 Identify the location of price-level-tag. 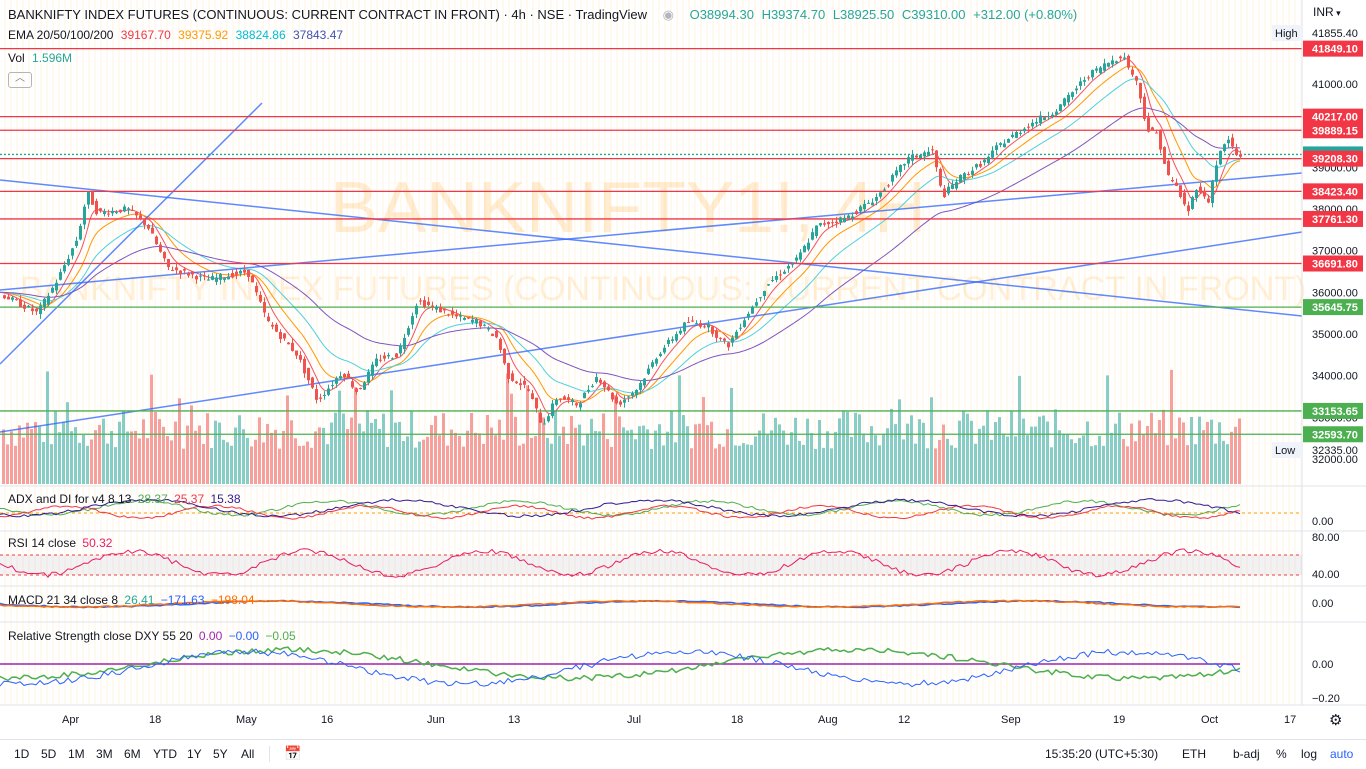
(1333, 116).